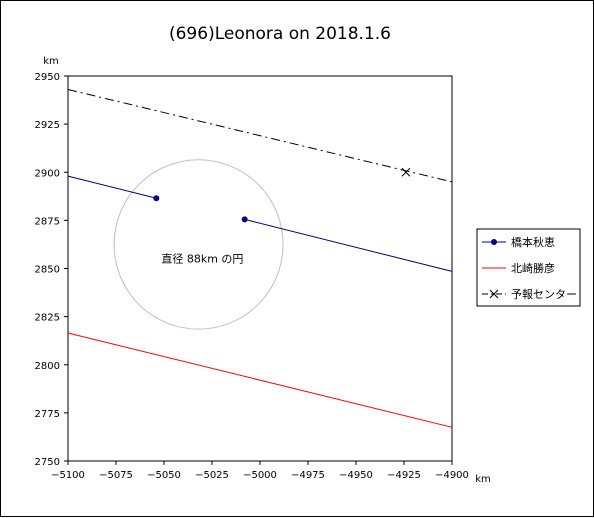 The image size is (594, 518). What do you see at coordinates (198, 244) in the screenshot?
I see `size-circle` at bounding box center [198, 244].